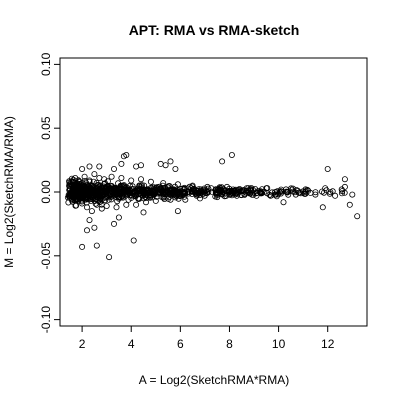 The height and width of the screenshot is (400, 400). Describe the element at coordinates (9, 192) in the screenshot. I see `y-axis-label: M = Log2(SketchRMA/RMA)` at that location.